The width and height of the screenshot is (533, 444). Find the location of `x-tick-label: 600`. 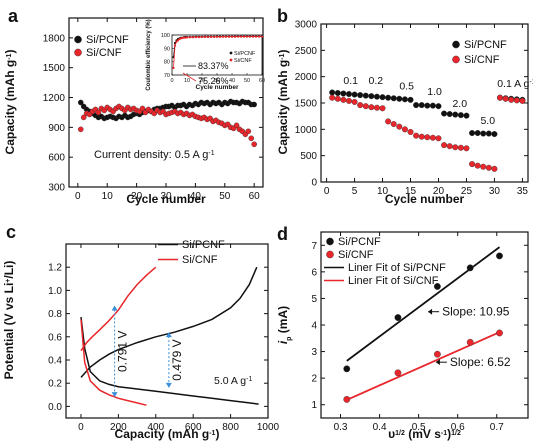

x-tick-label: 600 is located at coordinates (193, 427).